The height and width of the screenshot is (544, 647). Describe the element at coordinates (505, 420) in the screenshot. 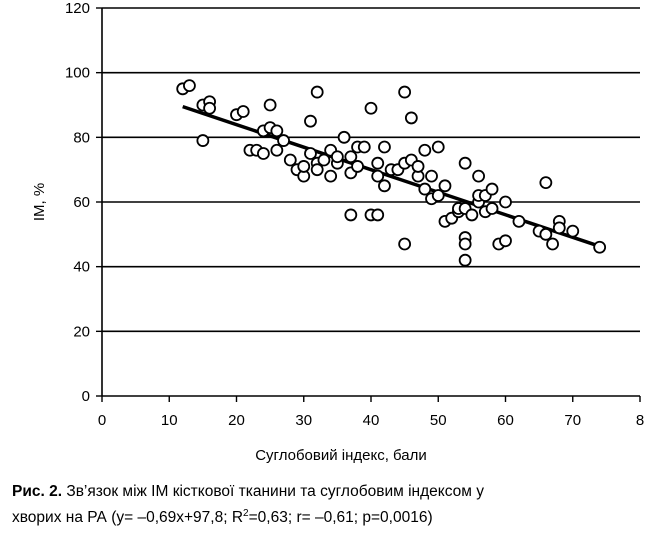

I see `x-tick-label: 60` at that location.